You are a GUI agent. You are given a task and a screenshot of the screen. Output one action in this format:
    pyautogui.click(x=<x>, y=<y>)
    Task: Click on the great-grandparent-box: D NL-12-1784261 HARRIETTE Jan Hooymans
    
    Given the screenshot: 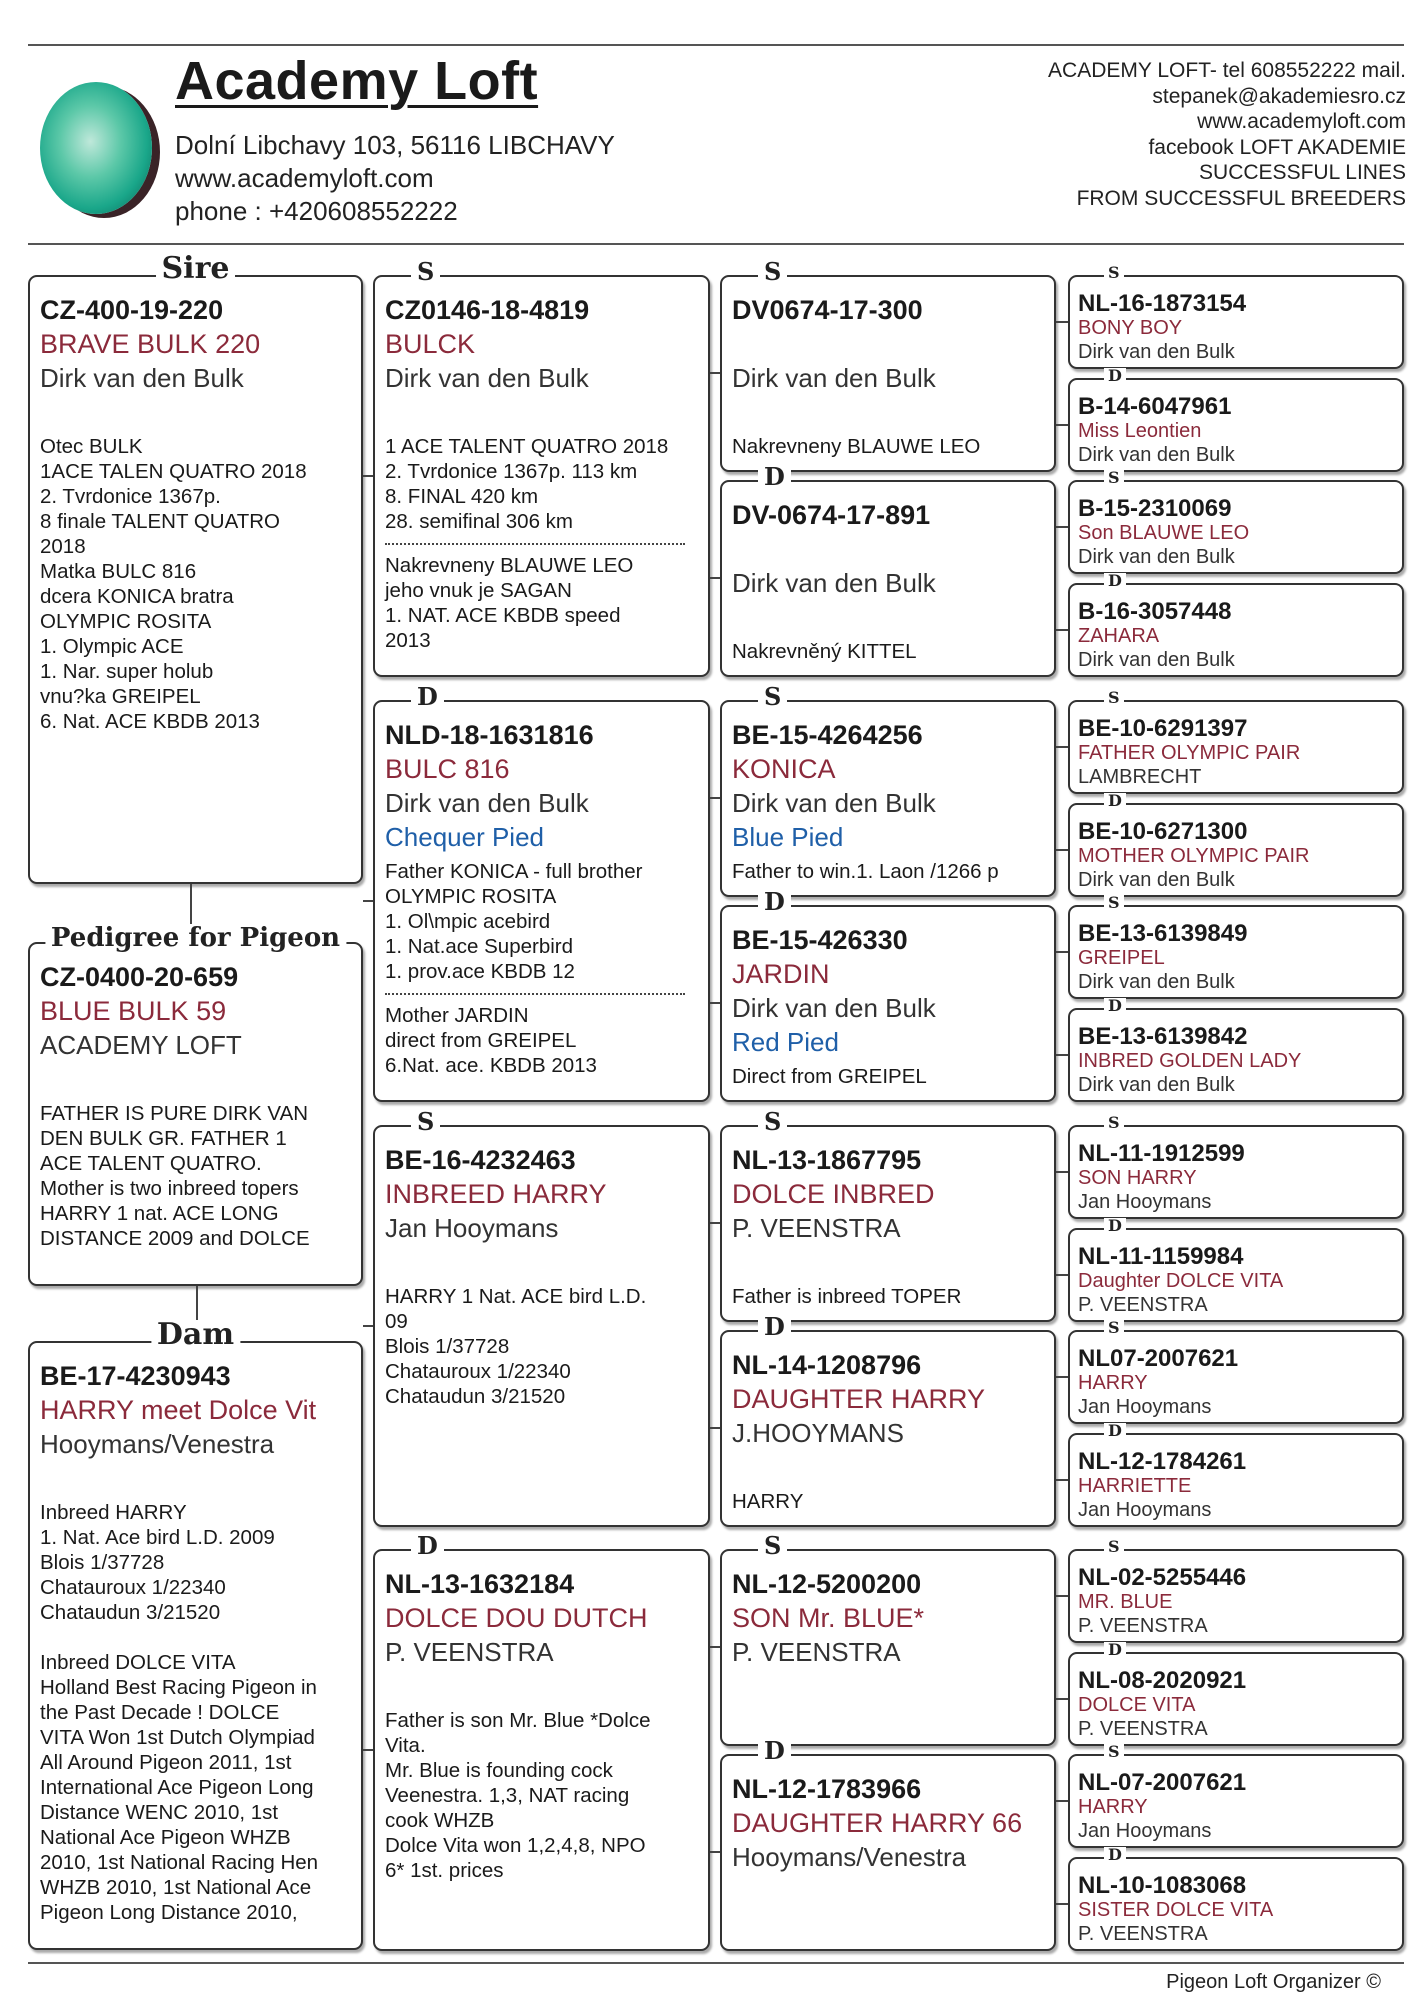 What is the action you would take?
    pyautogui.click(x=1236, y=1475)
    